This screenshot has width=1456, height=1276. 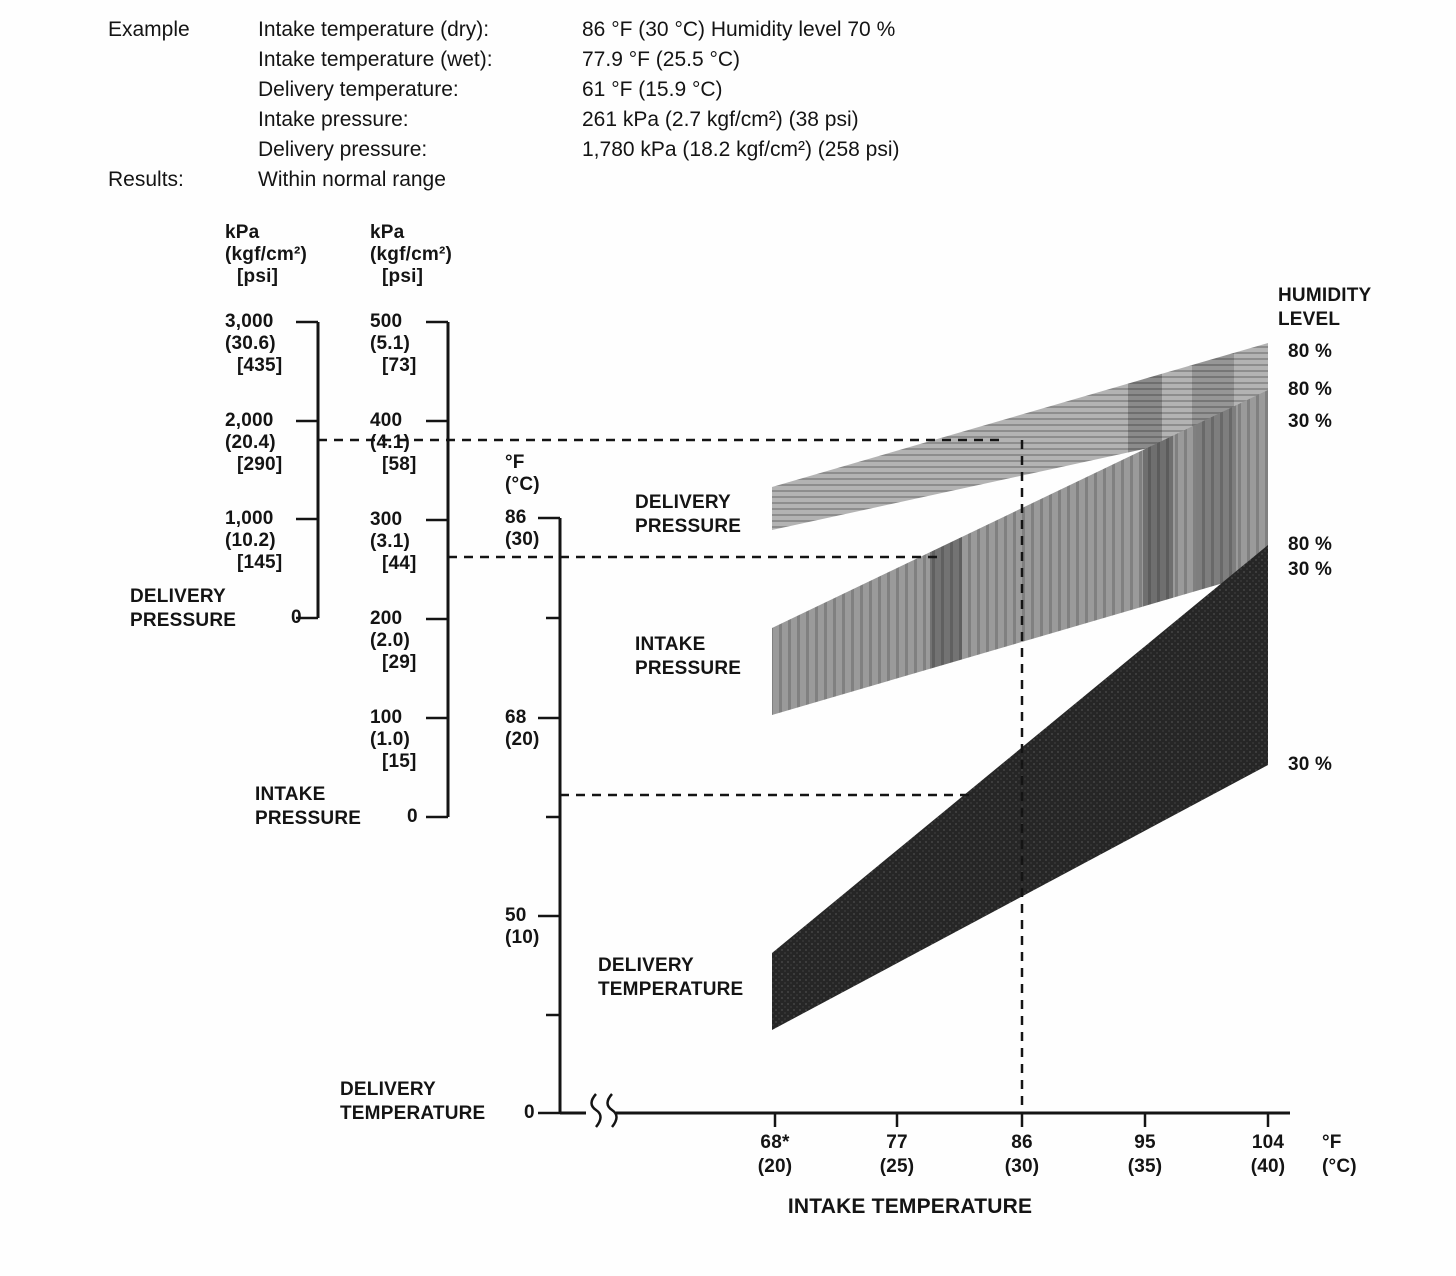 I want to click on humidity-level-title: LEVEL, so click(x=1309, y=319).